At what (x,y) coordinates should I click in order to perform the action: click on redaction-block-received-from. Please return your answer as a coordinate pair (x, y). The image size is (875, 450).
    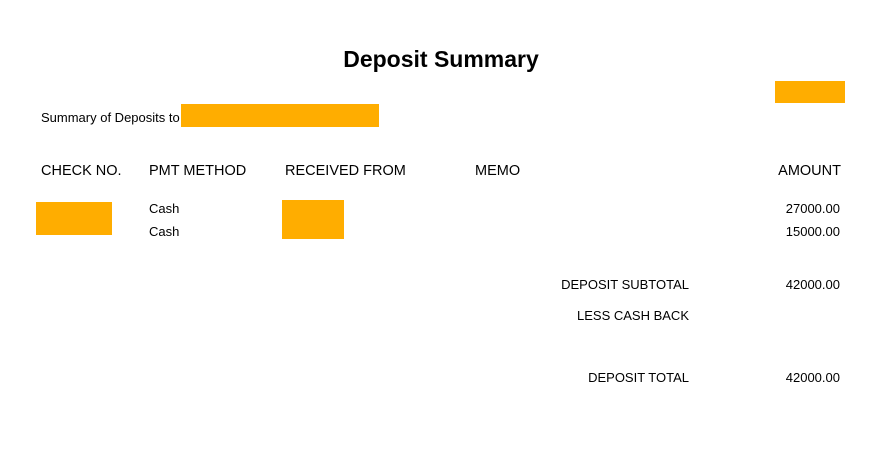
    Looking at the image, I should click on (313, 219).